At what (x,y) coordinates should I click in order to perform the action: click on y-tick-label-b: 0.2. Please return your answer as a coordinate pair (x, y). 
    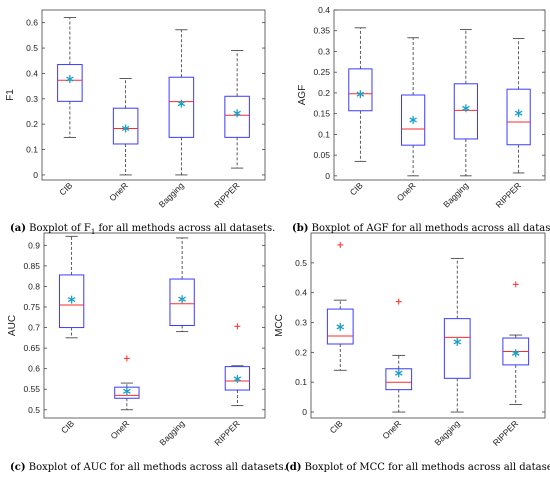
    Looking at the image, I should click on (324, 93).